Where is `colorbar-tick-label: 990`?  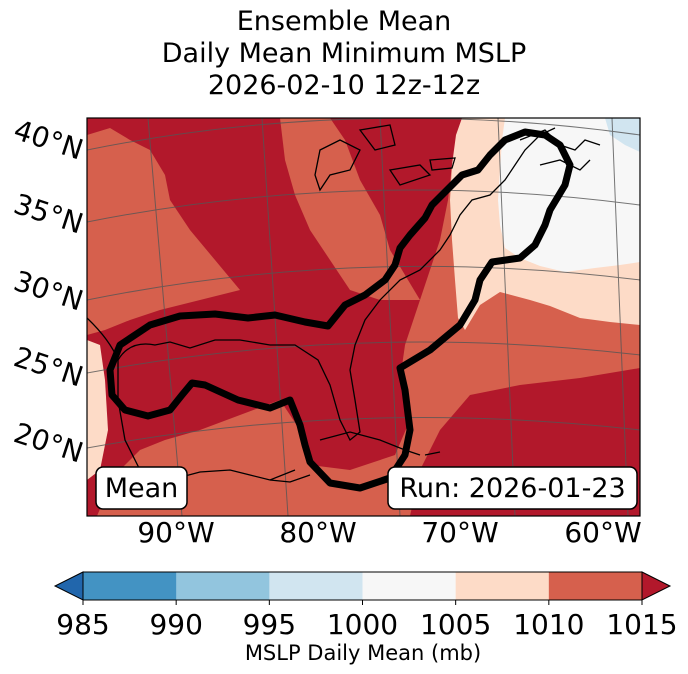
colorbar-tick-label: 990 is located at coordinates (175, 624).